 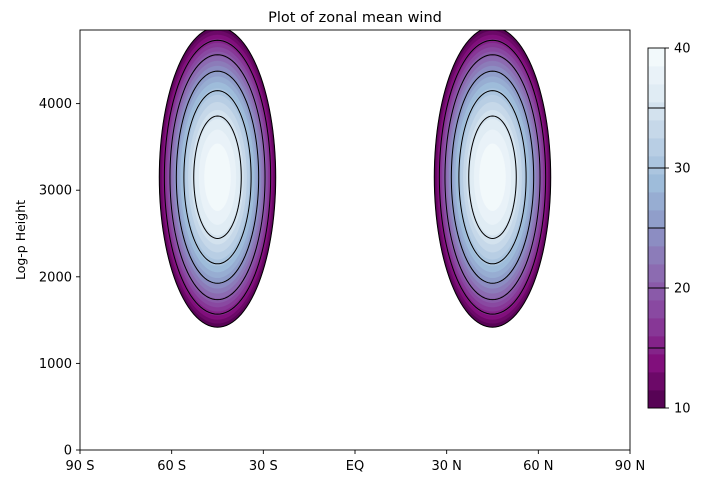 What do you see at coordinates (55, 364) in the screenshot?
I see `y-tick-label: 1000` at bounding box center [55, 364].